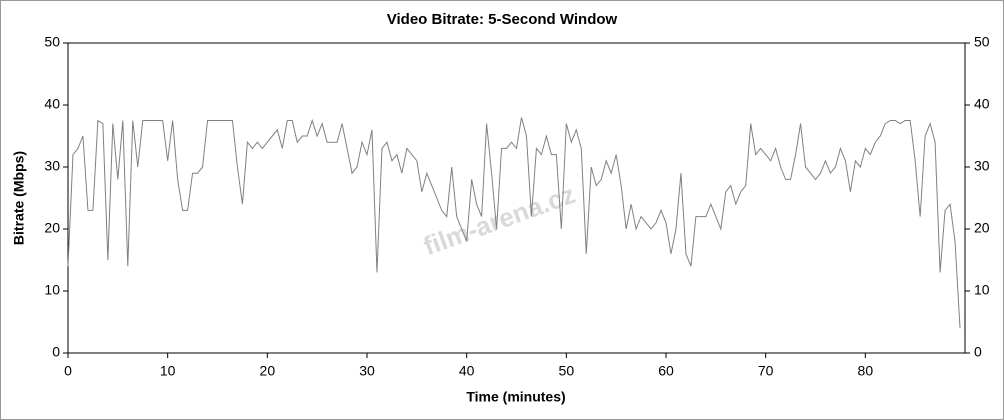  Describe the element at coordinates (467, 371) in the screenshot. I see `x-tick-label: 40` at that location.